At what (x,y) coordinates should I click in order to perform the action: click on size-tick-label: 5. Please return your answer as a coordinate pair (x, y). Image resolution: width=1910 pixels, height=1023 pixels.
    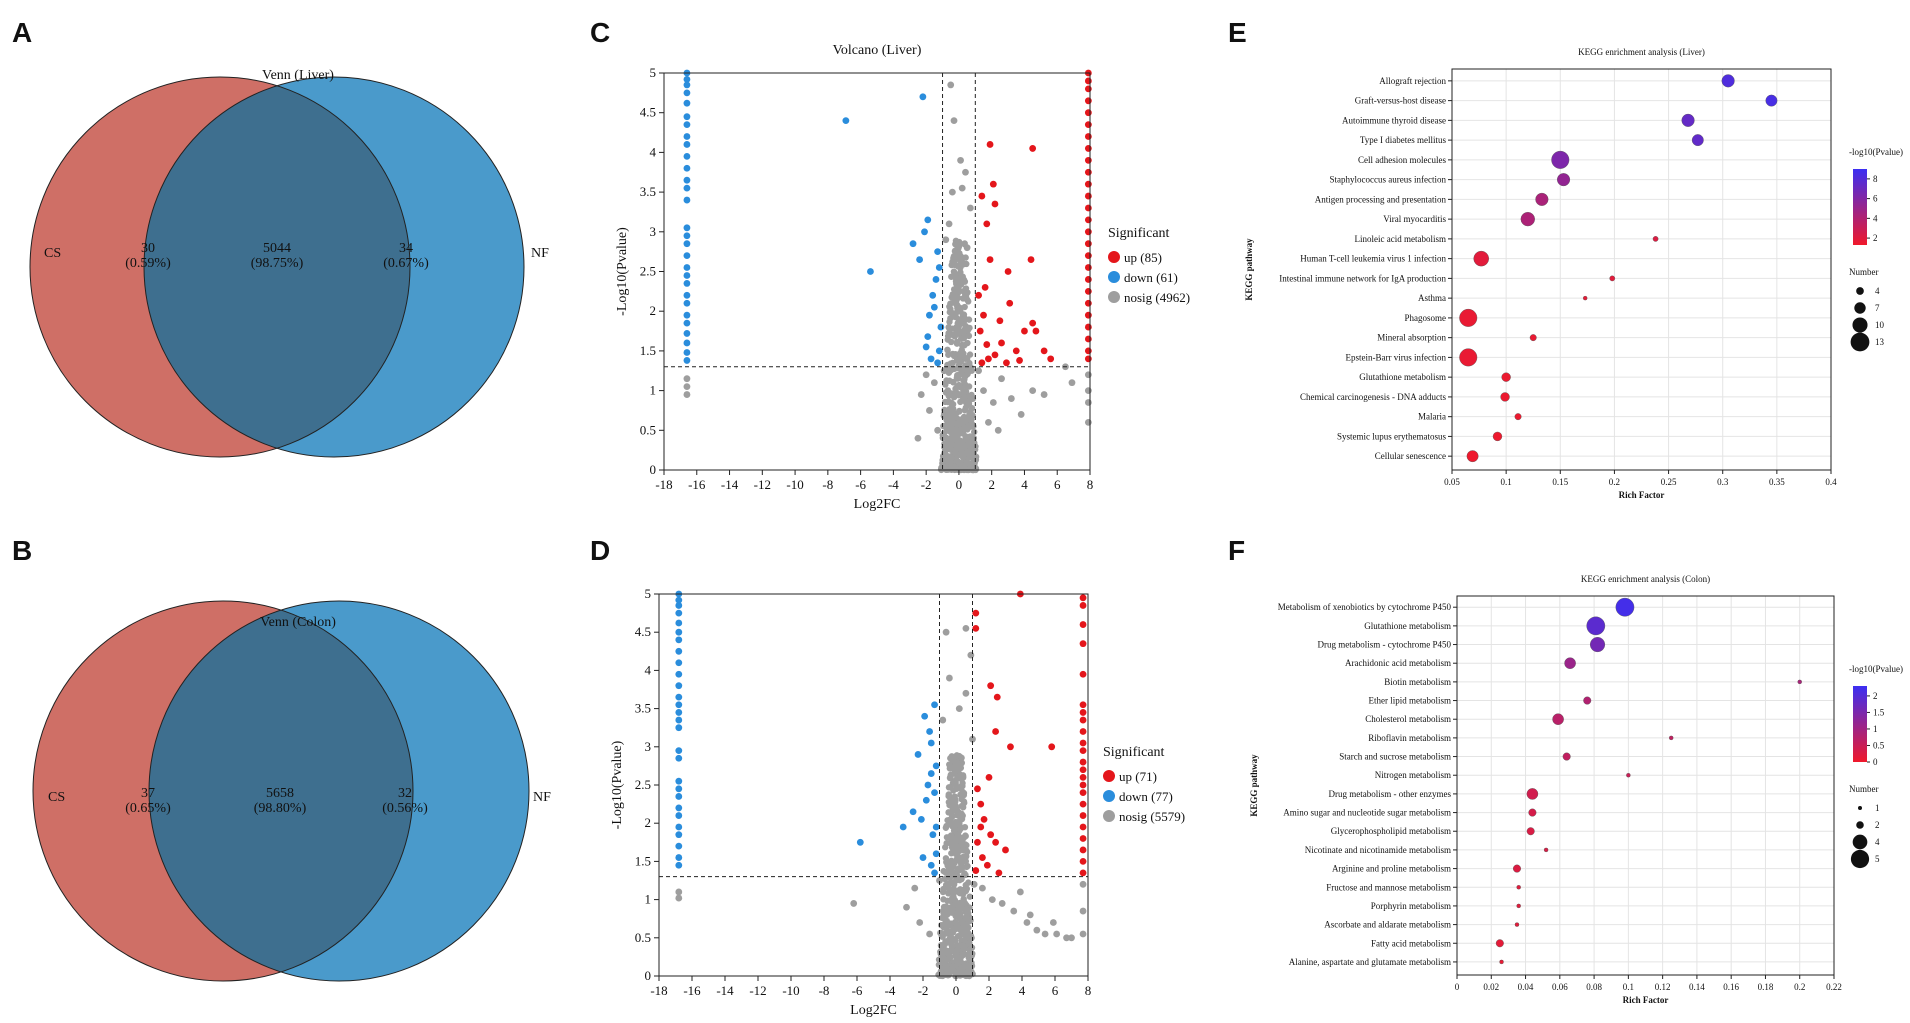
    Looking at the image, I should click on (1877, 859).